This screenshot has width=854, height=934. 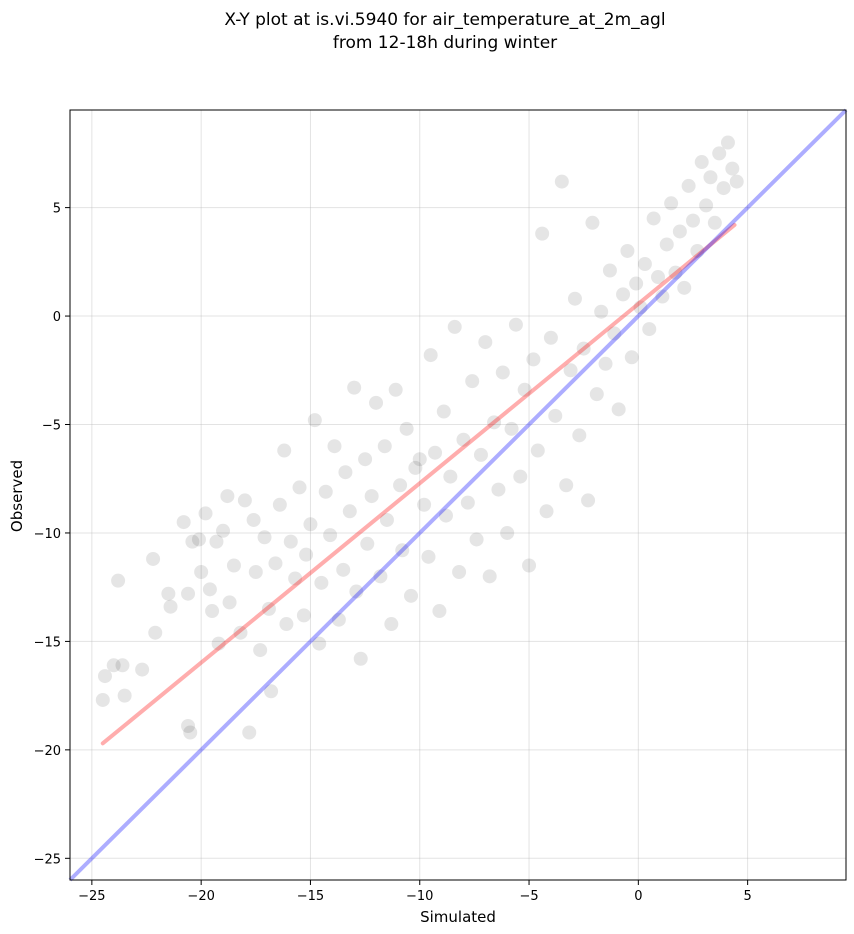 I want to click on chart-subtitle: from 12-18h during winter, so click(x=445, y=43).